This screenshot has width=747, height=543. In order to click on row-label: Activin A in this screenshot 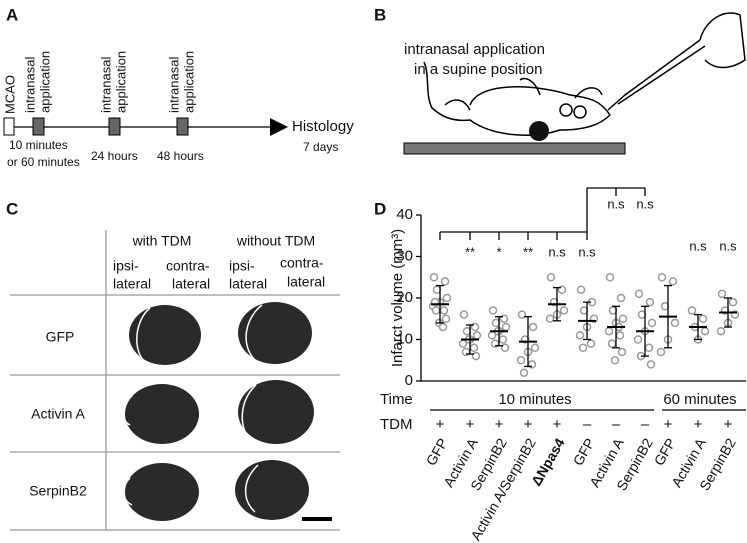, I will do `click(58, 414)`.